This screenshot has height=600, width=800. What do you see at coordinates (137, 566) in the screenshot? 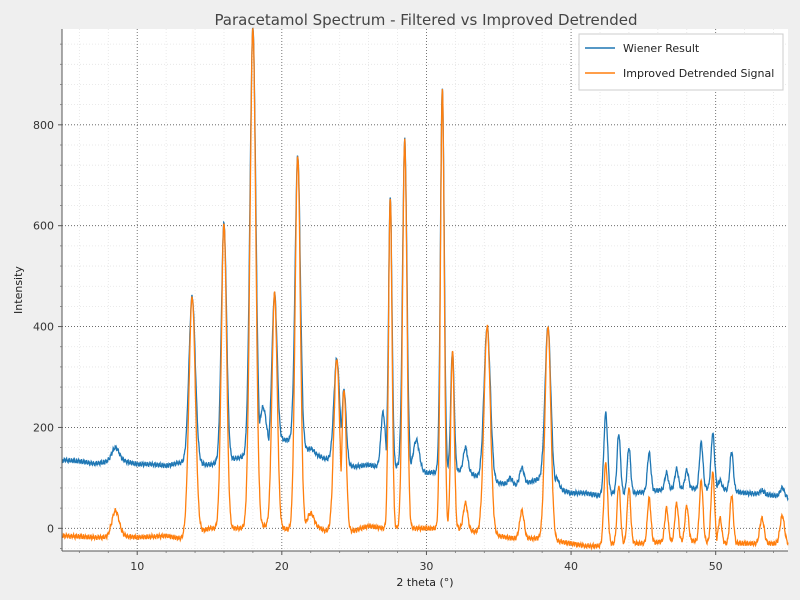
I see `x-tick-label: 10` at bounding box center [137, 566].